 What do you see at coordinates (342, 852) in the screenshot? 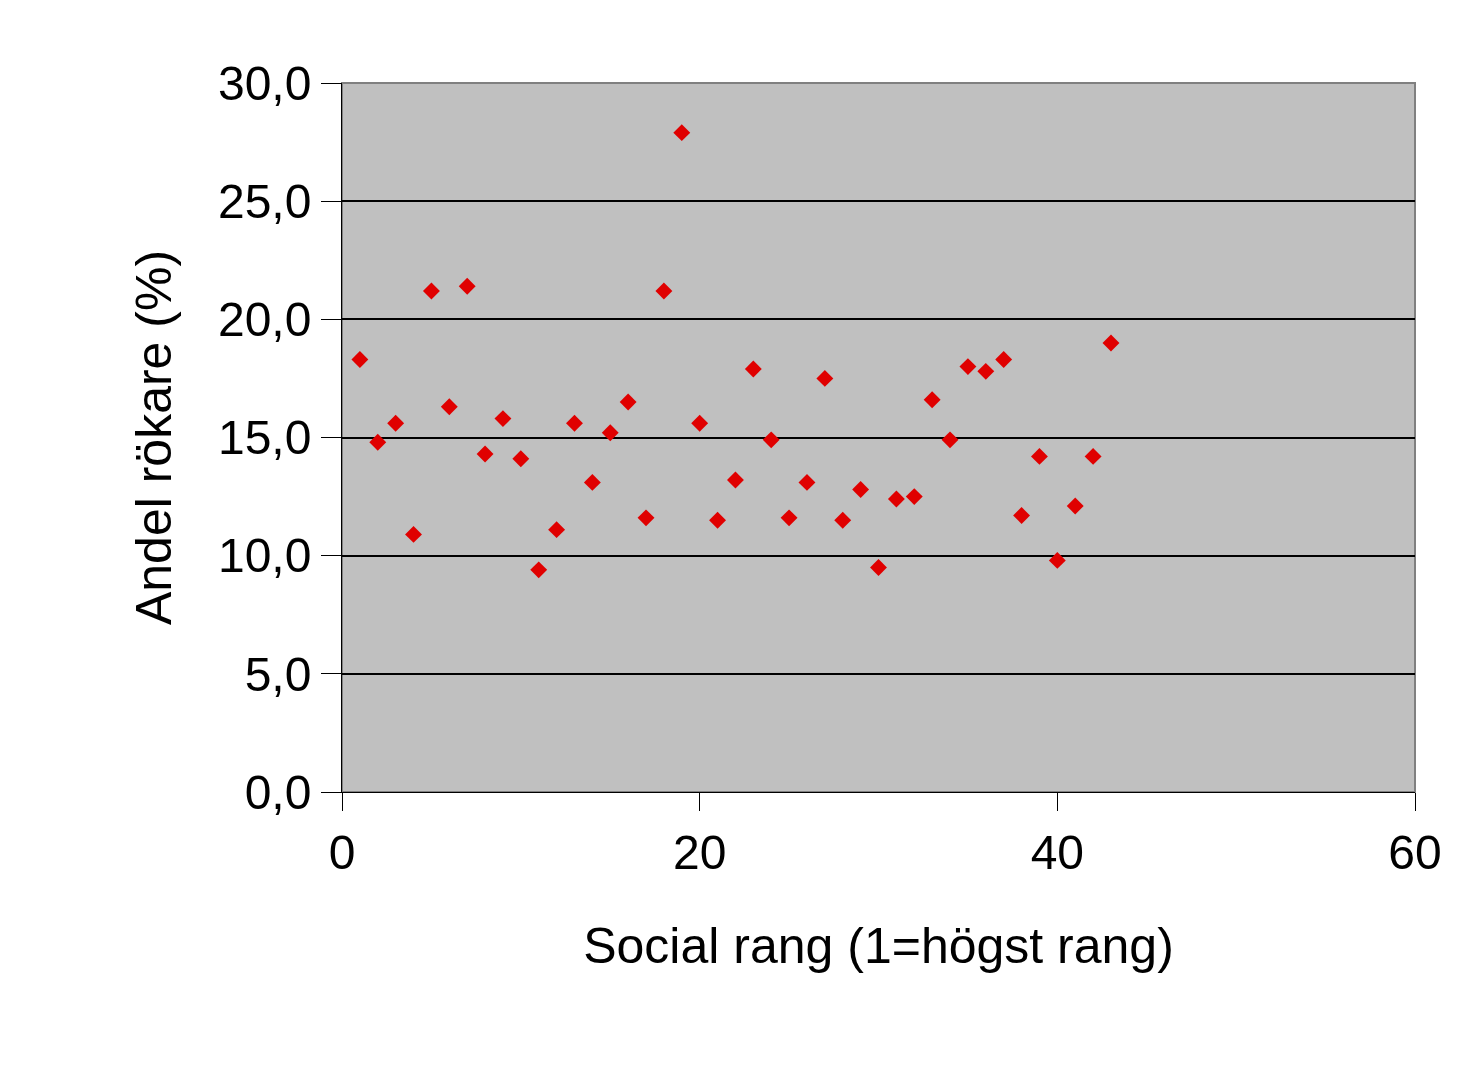
I see `x-tick-label: 0` at bounding box center [342, 852].